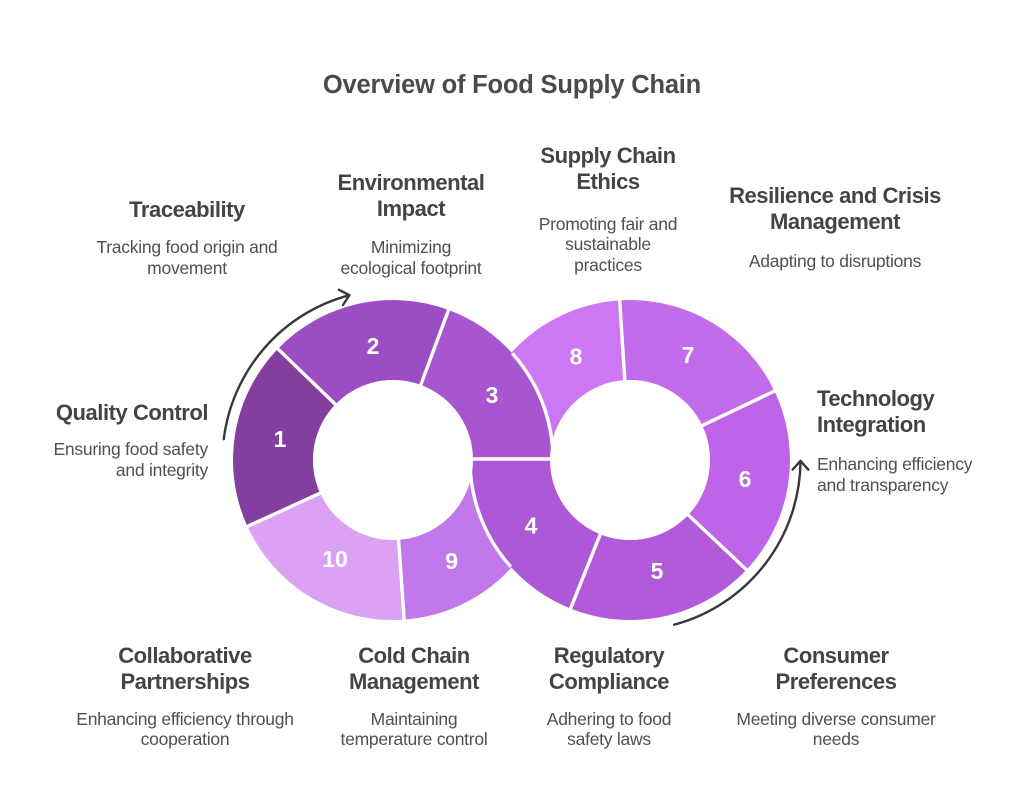 The image size is (1024, 801). Describe the element at coordinates (373, 346) in the screenshot. I see `svg-text: 2` at that location.